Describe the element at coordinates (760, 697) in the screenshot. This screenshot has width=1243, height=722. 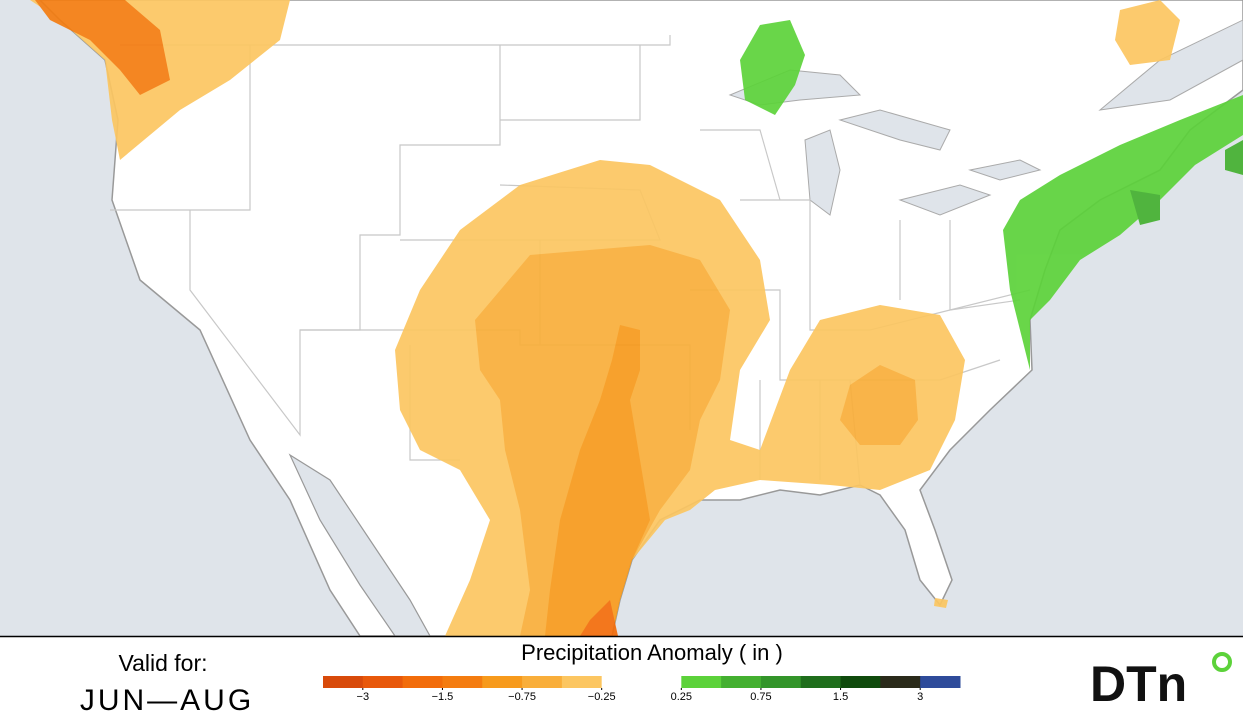
I see `legend-tick-label: 0.75` at that location.